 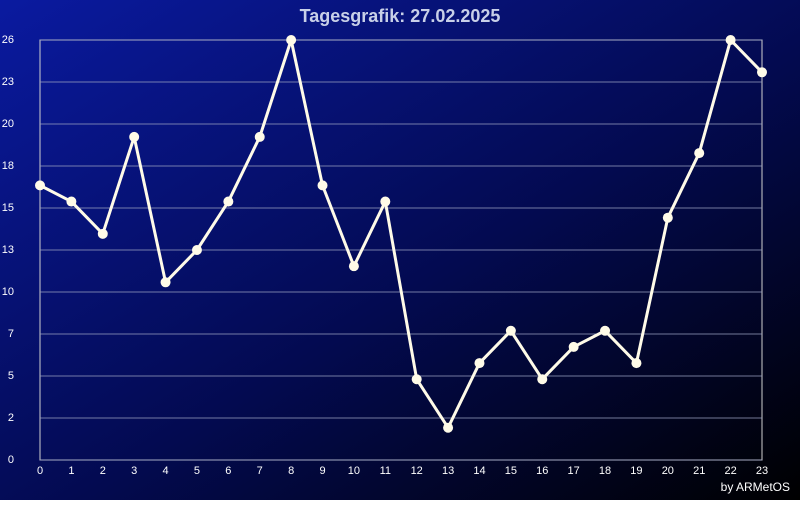 I want to click on x-tick-label: 10, so click(x=354, y=471).